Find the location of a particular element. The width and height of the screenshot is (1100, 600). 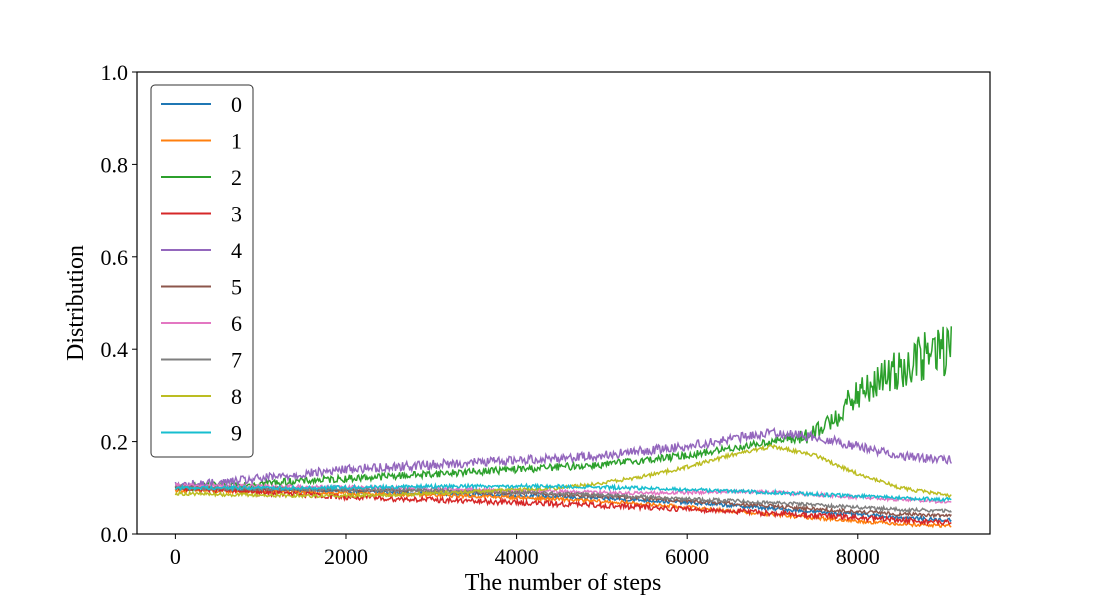

y-axis-label: Distribution is located at coordinates (76, 303).